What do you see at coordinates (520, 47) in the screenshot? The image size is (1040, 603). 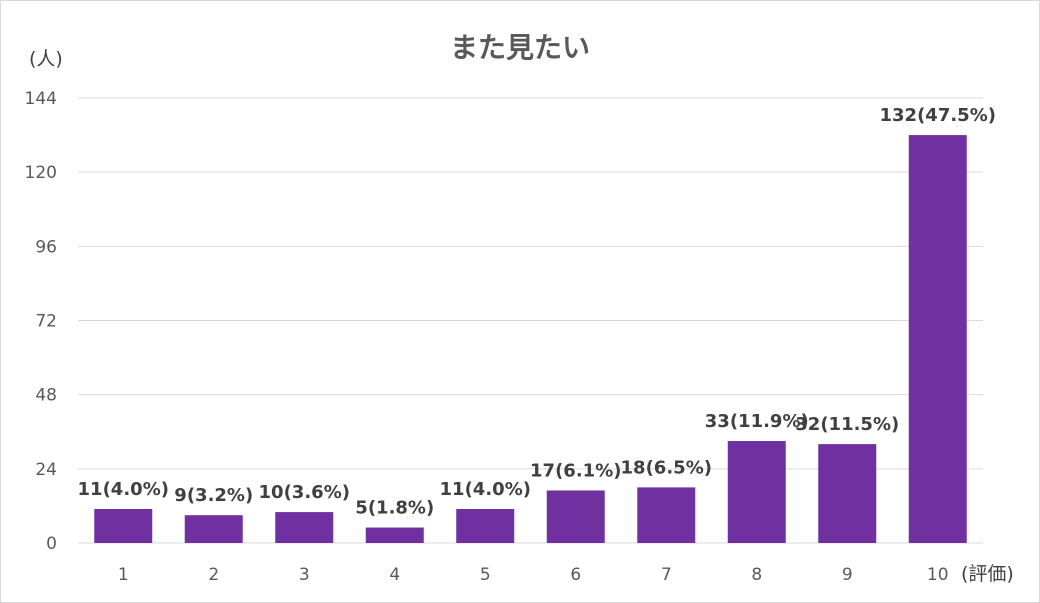 I see `chart-title: また見たい` at bounding box center [520, 47].